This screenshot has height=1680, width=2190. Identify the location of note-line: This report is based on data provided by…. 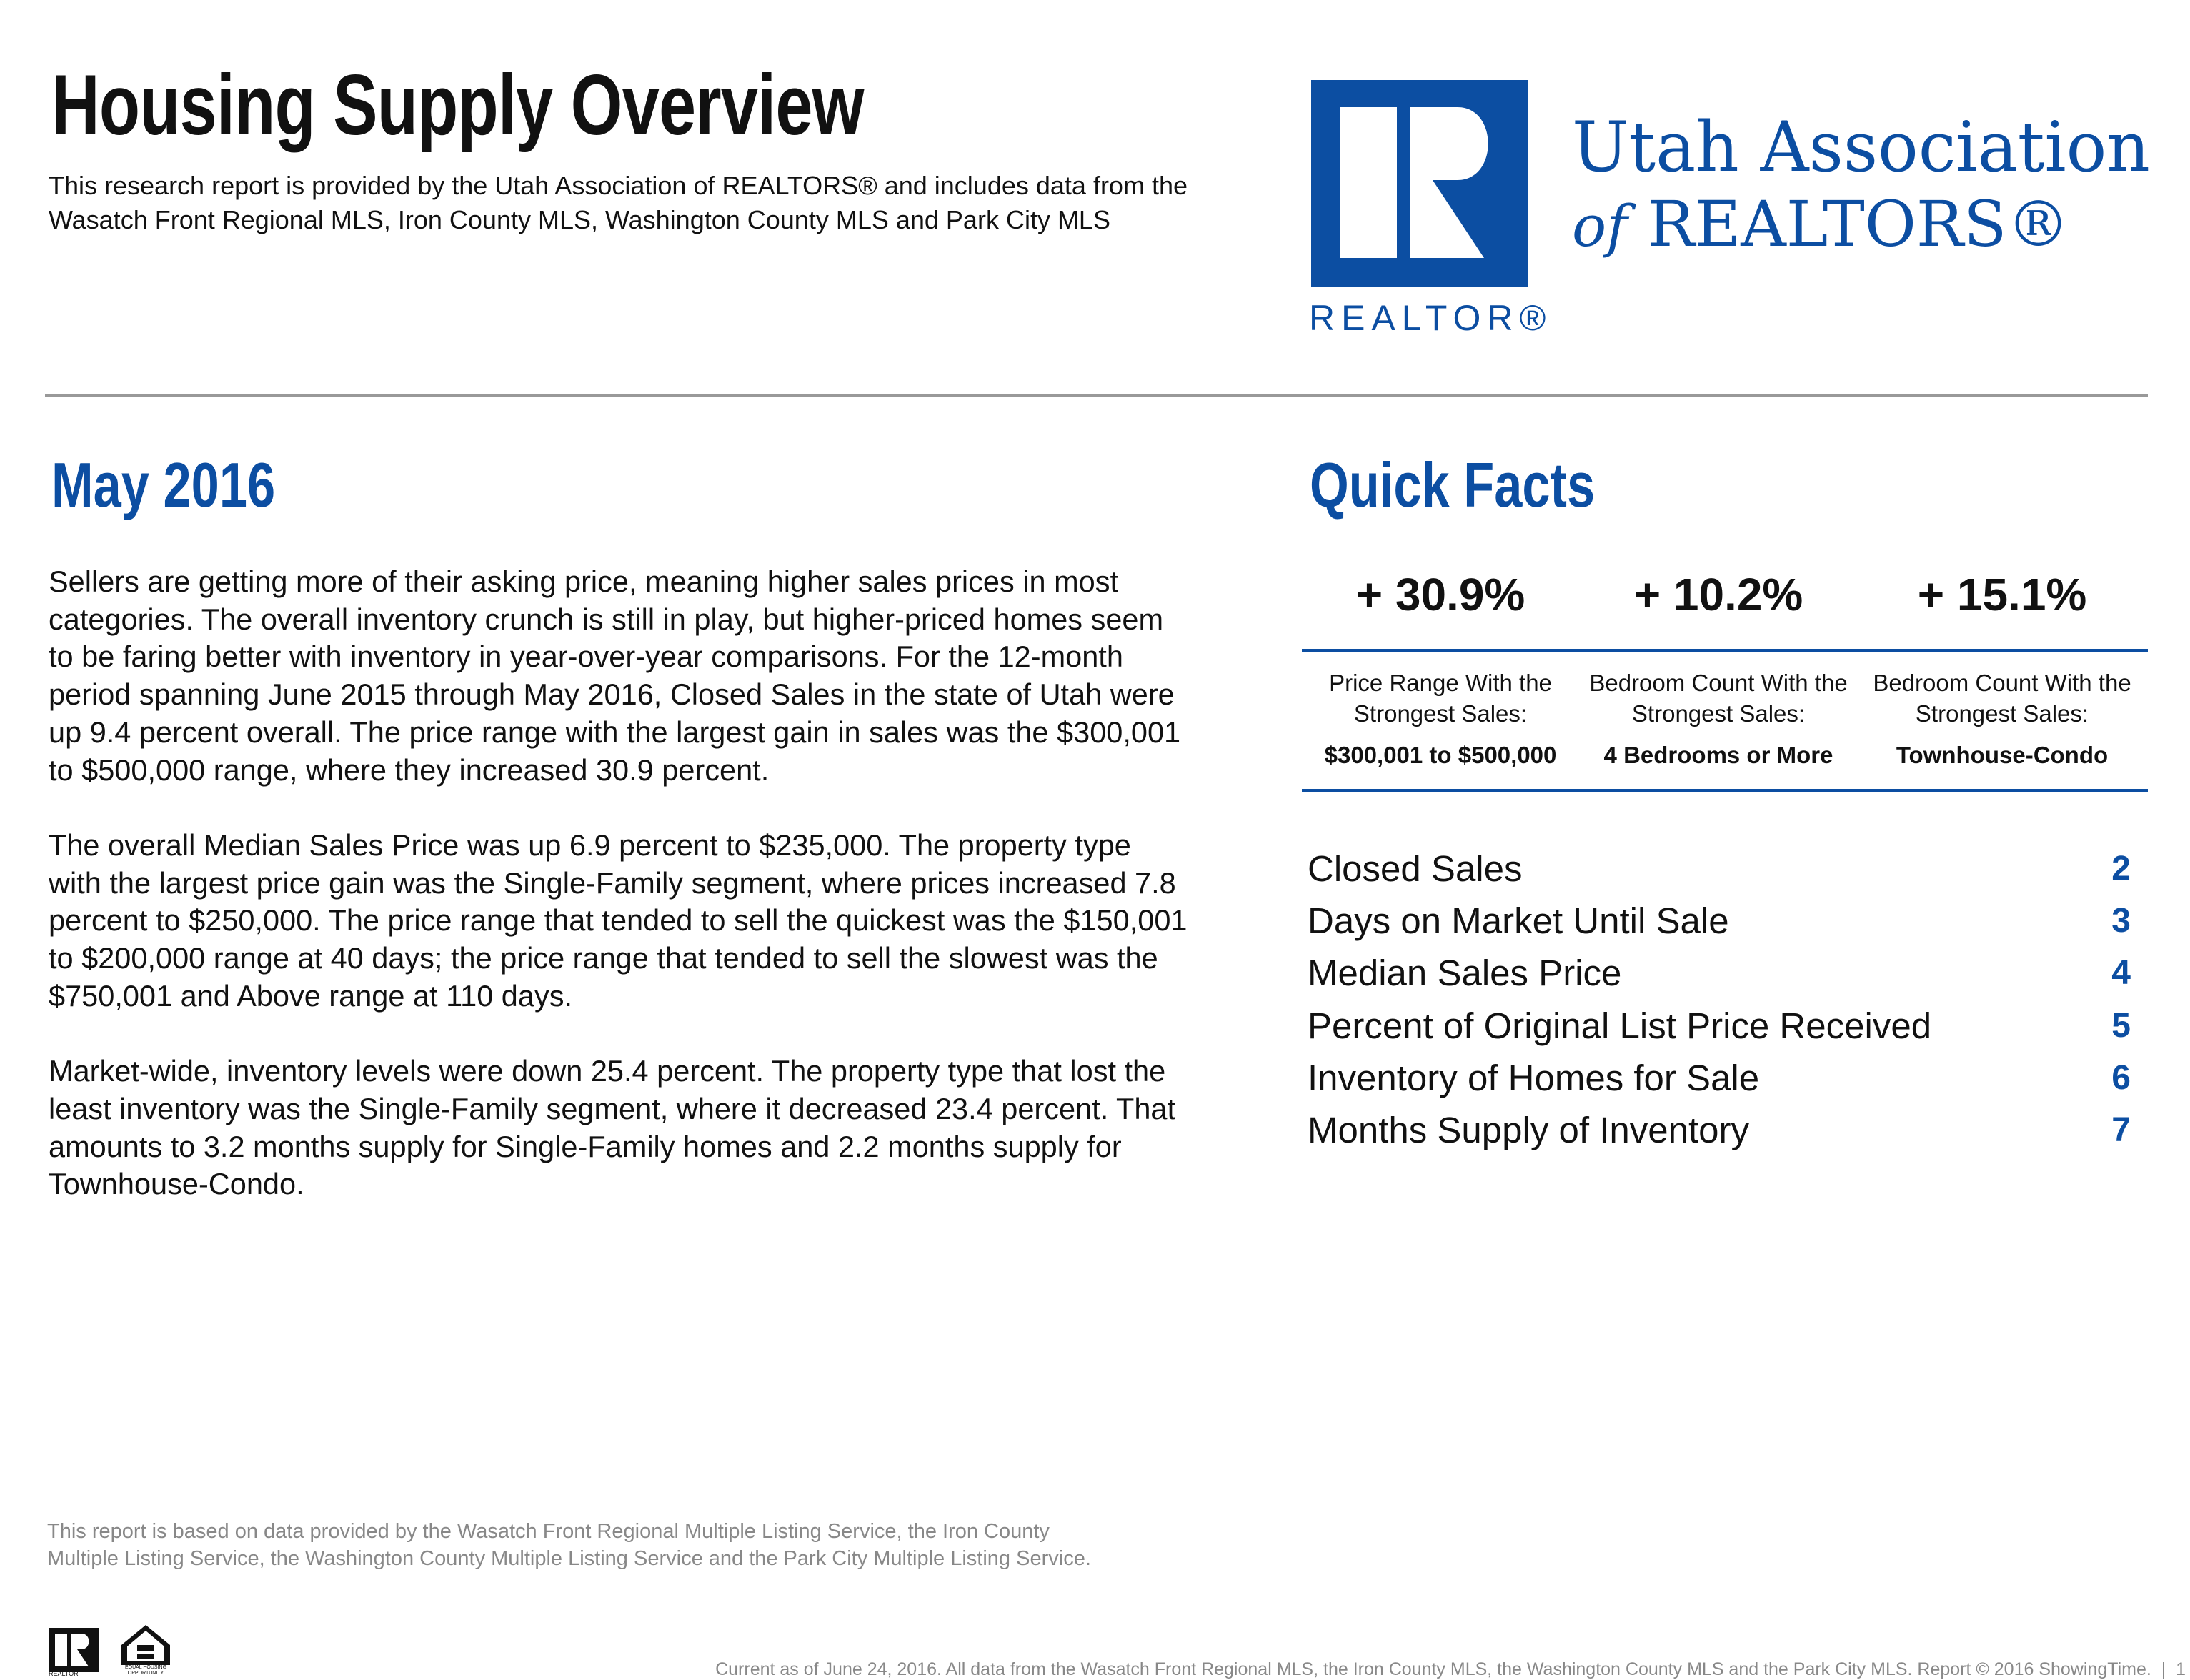
(548, 1531).